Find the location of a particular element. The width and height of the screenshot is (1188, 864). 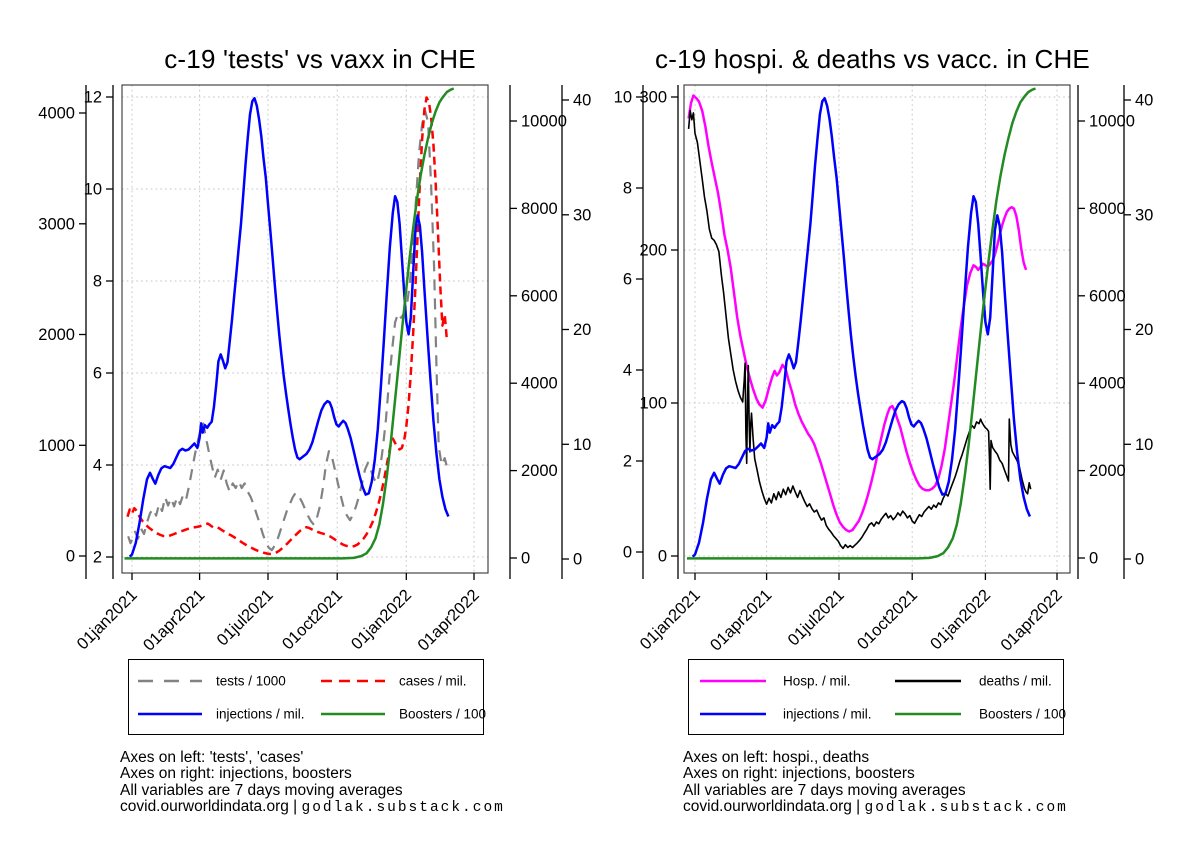

note-axes-left: Axes on left: 'tests', 'cases' is located at coordinates (212, 757).